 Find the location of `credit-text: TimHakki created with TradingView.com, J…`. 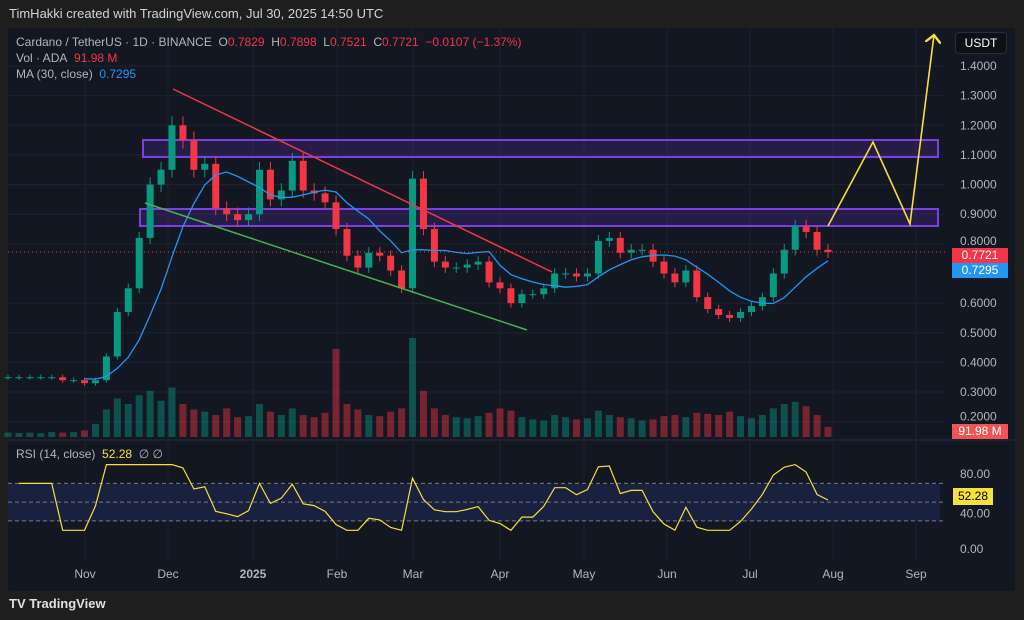

credit-text: TimHakki created with TradingView.com, J… is located at coordinates (196, 13).